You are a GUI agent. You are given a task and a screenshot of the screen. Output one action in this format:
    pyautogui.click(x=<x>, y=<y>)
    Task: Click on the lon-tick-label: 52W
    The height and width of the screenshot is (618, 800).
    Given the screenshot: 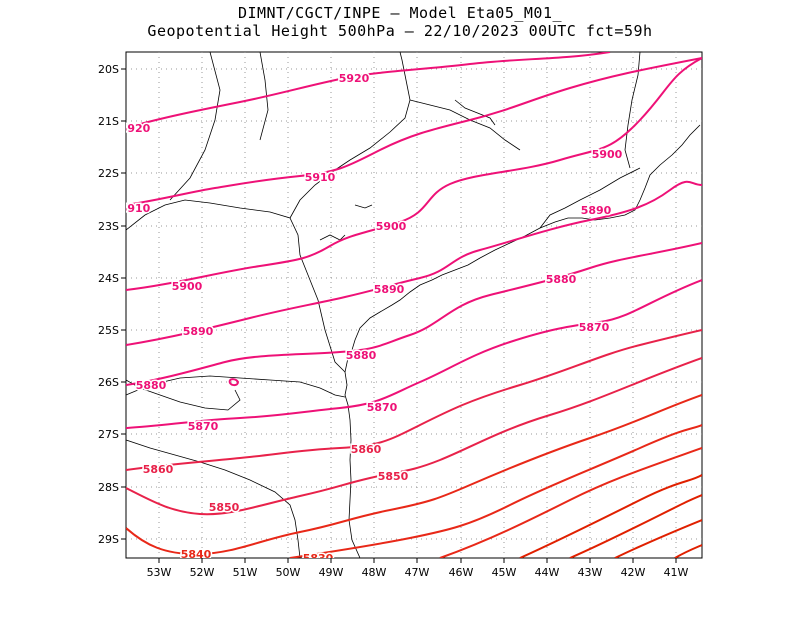 What is the action you would take?
    pyautogui.click(x=202, y=572)
    